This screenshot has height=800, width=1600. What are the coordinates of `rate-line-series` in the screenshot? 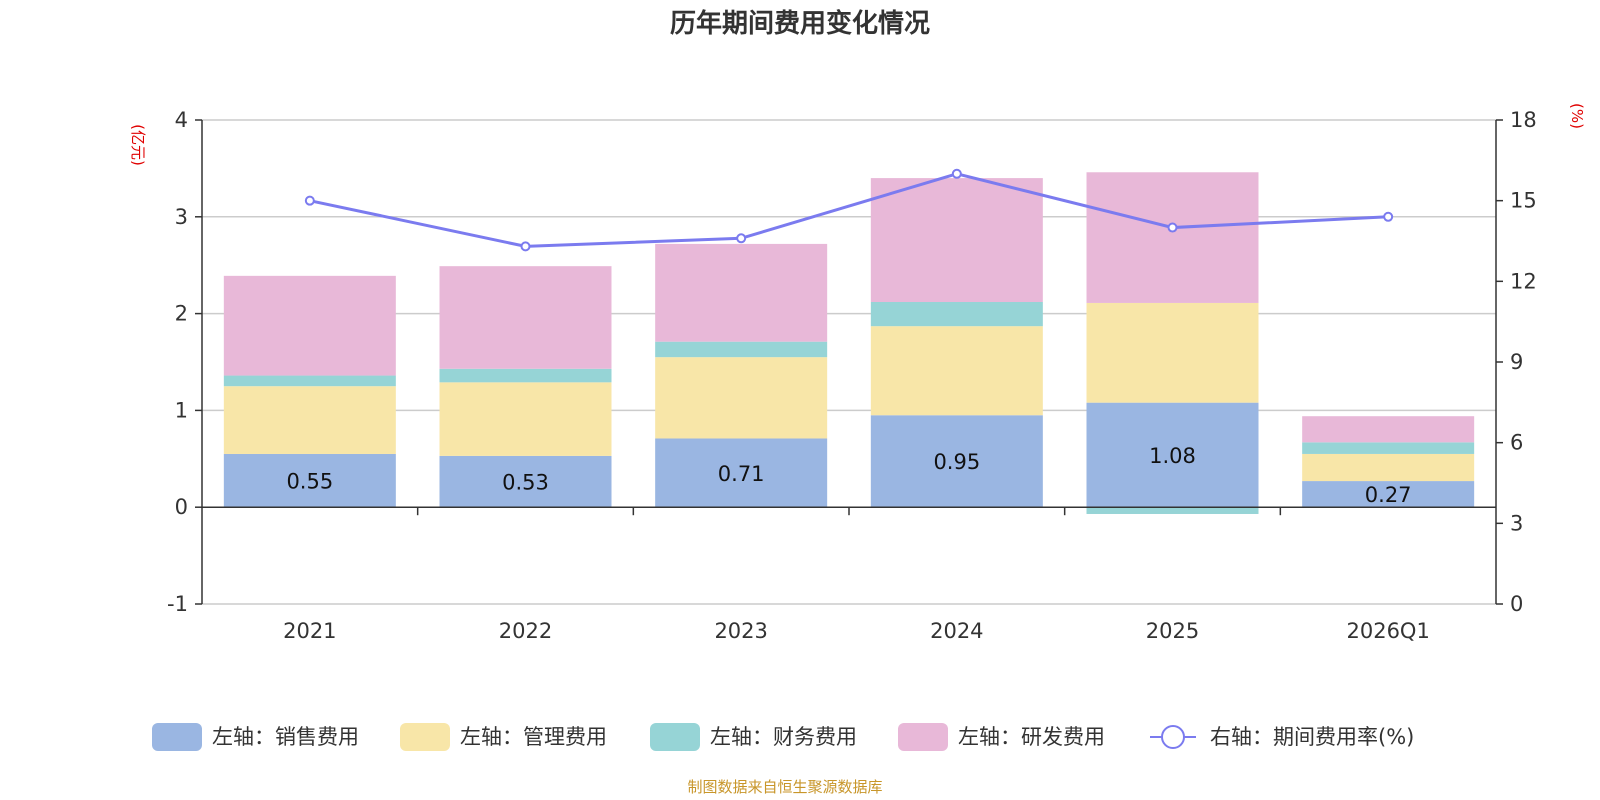 It's located at (849, 210).